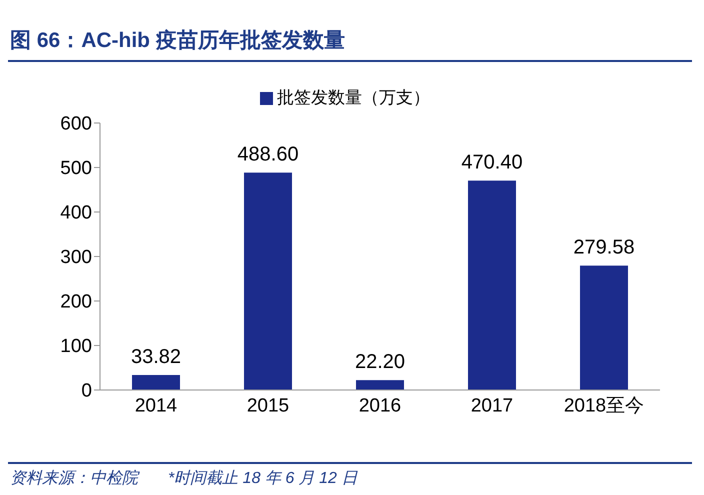 The width and height of the screenshot is (704, 495). What do you see at coordinates (353, 97) in the screenshot?
I see `legend-label: 批签发数量（万支）` at bounding box center [353, 97].